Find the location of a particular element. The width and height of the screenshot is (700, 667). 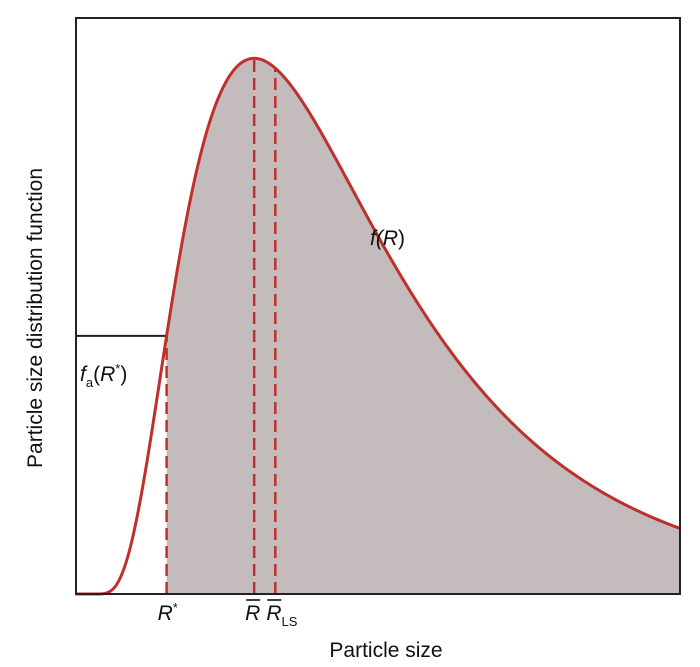

threshold-label: fa(R*) is located at coordinates (103, 375).